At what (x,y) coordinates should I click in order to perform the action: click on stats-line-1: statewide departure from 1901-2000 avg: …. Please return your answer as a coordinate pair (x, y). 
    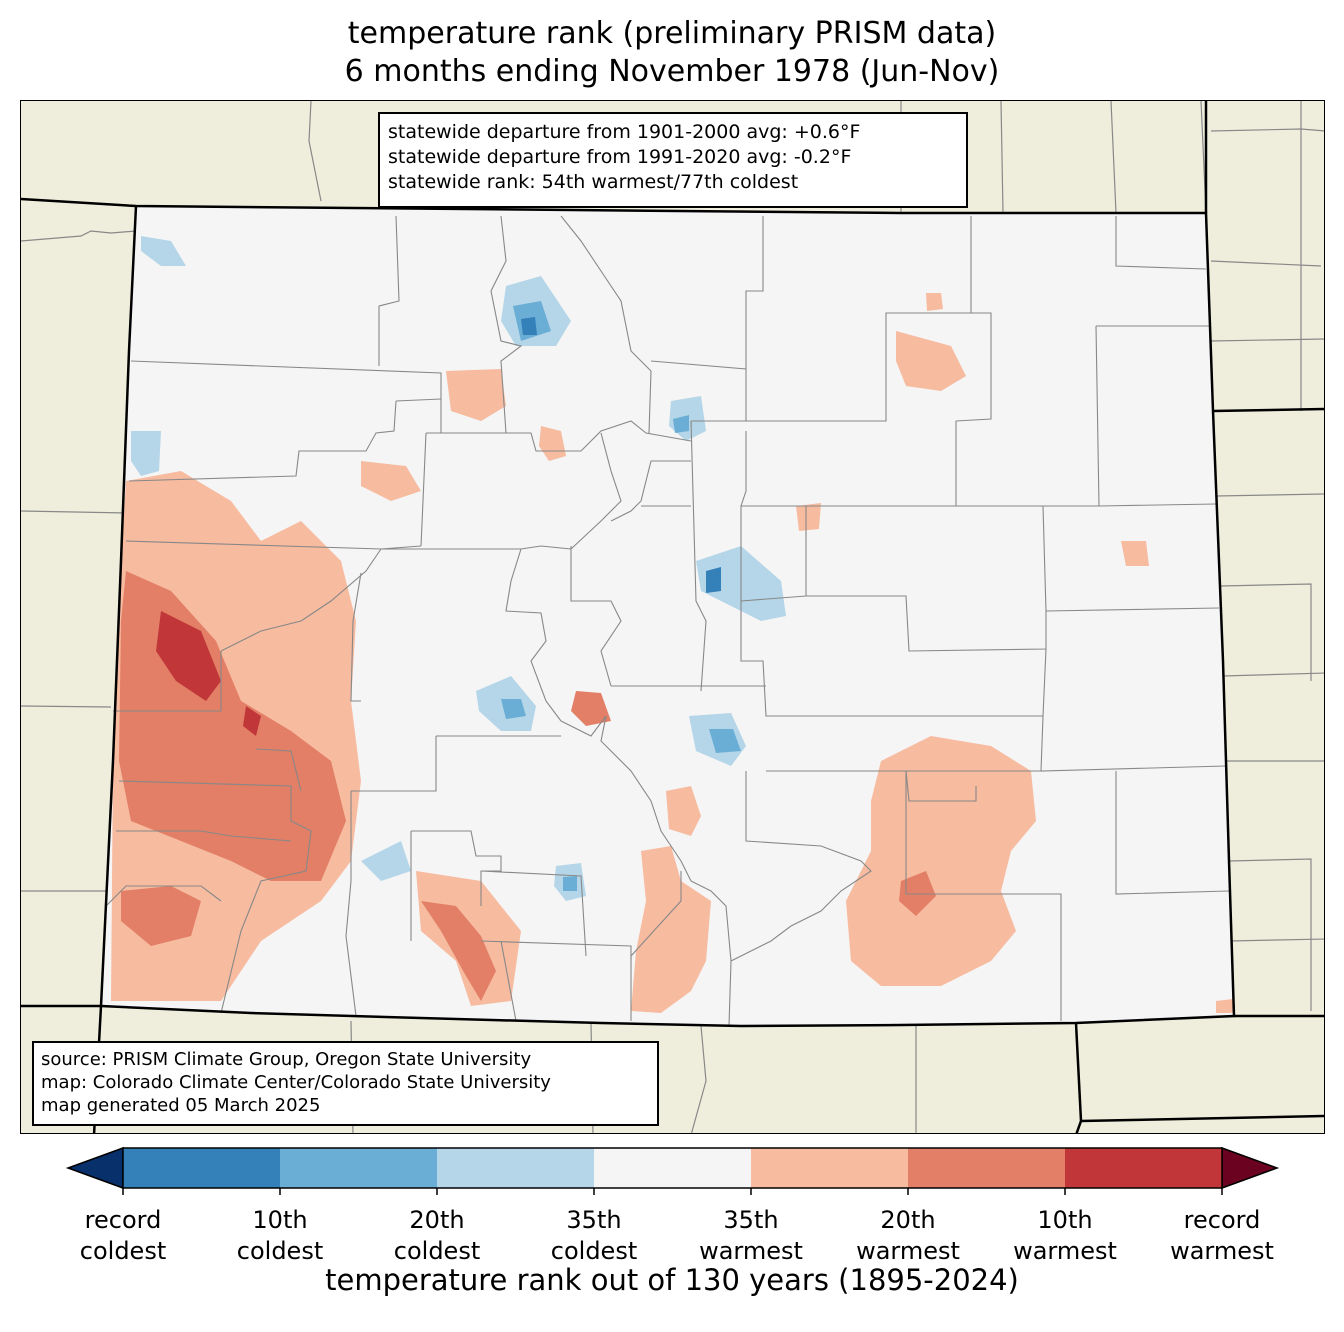
    Looking at the image, I should click on (624, 132).